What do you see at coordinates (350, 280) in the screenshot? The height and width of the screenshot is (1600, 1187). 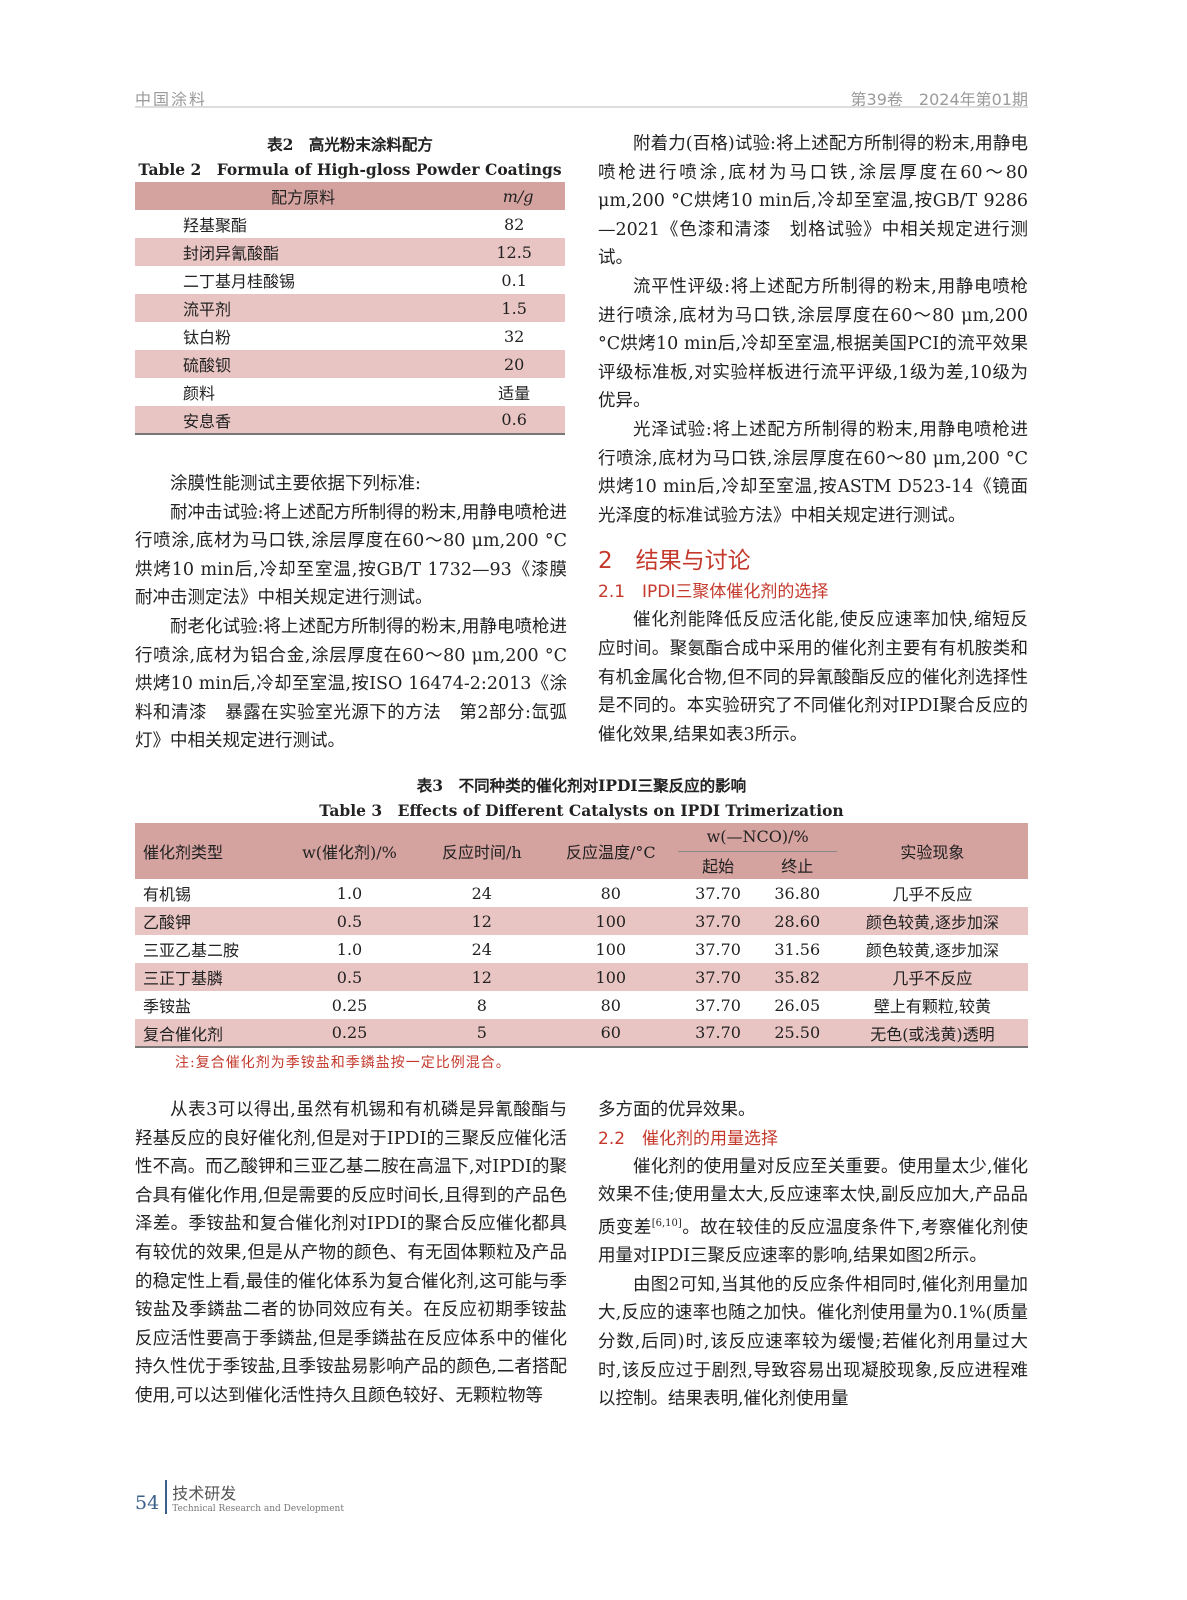 I see `table2-row: 二丁基月桂酸锡 0.1` at bounding box center [350, 280].